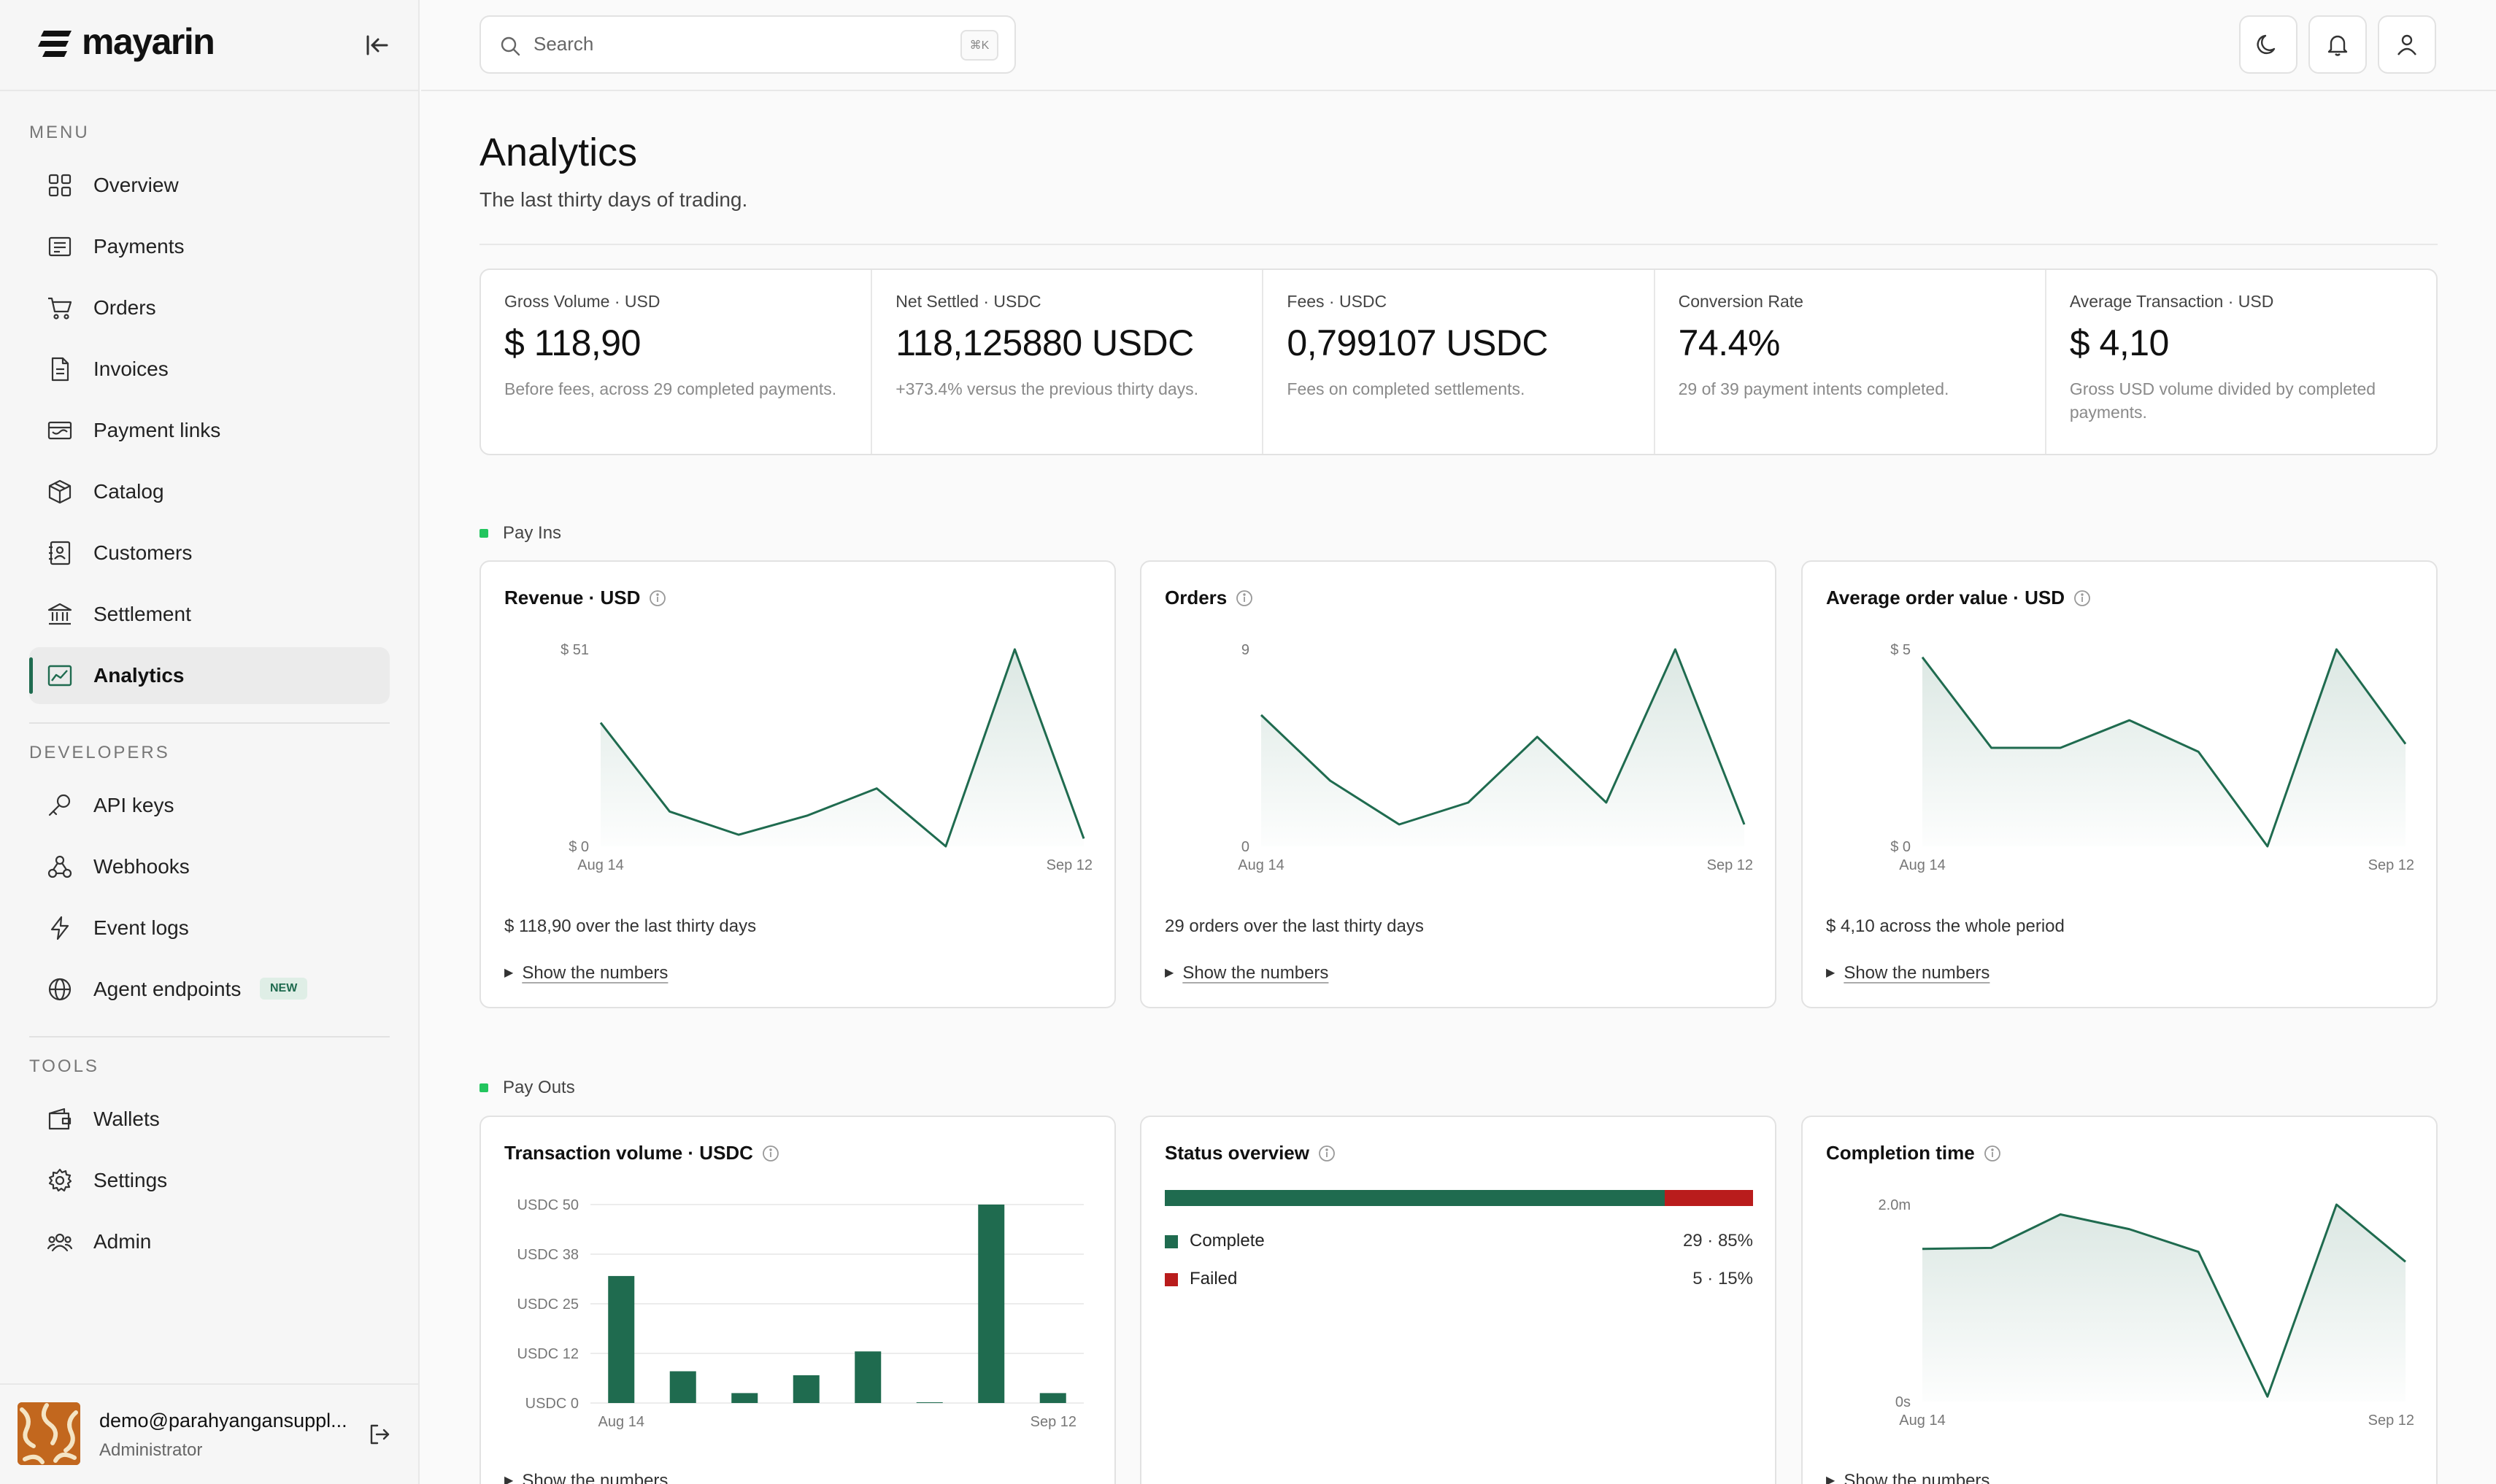 This screenshot has height=1484, width=2496. Describe the element at coordinates (2119, 342) in the screenshot. I see `stat-value: $ 4,10` at that location.